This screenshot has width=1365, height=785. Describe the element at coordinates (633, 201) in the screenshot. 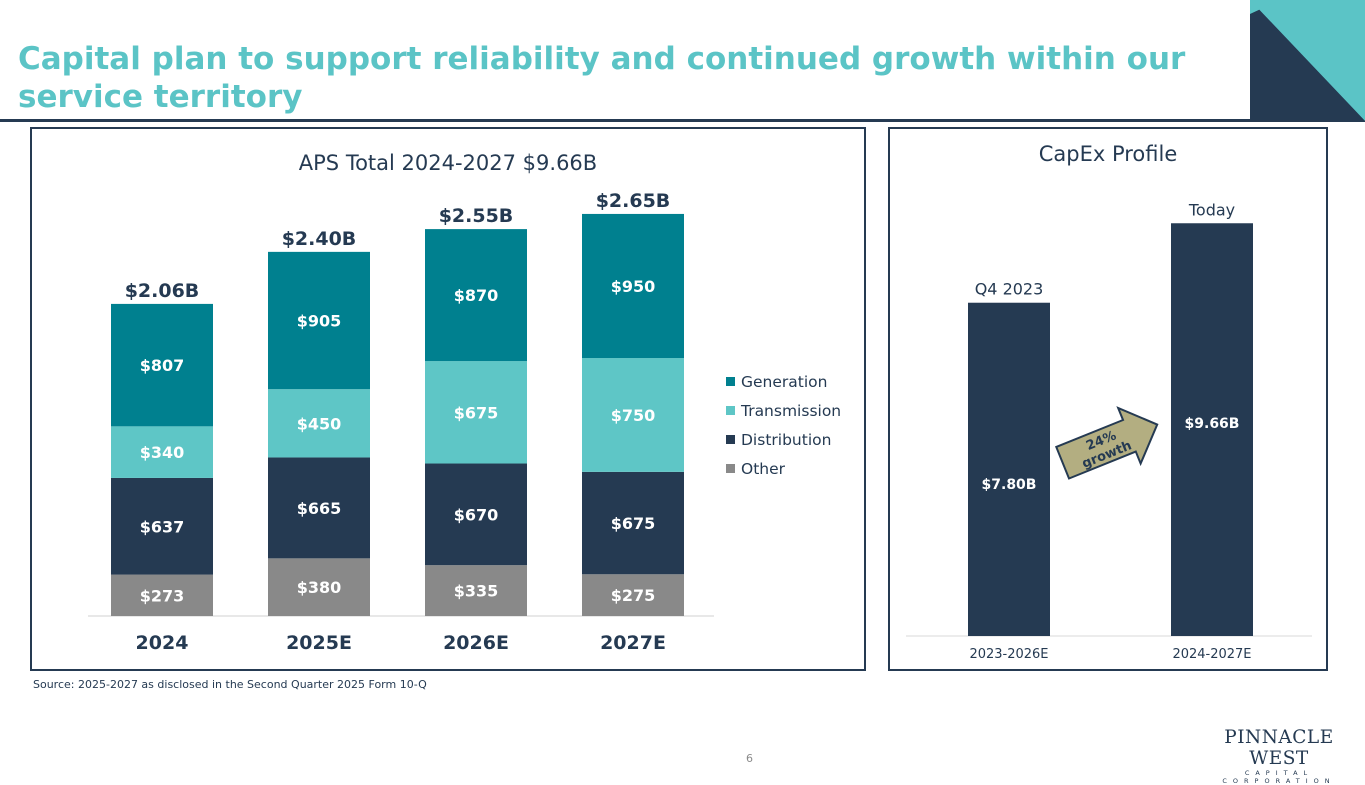

I see `bar-total-label-2027e: $2.65B` at that location.